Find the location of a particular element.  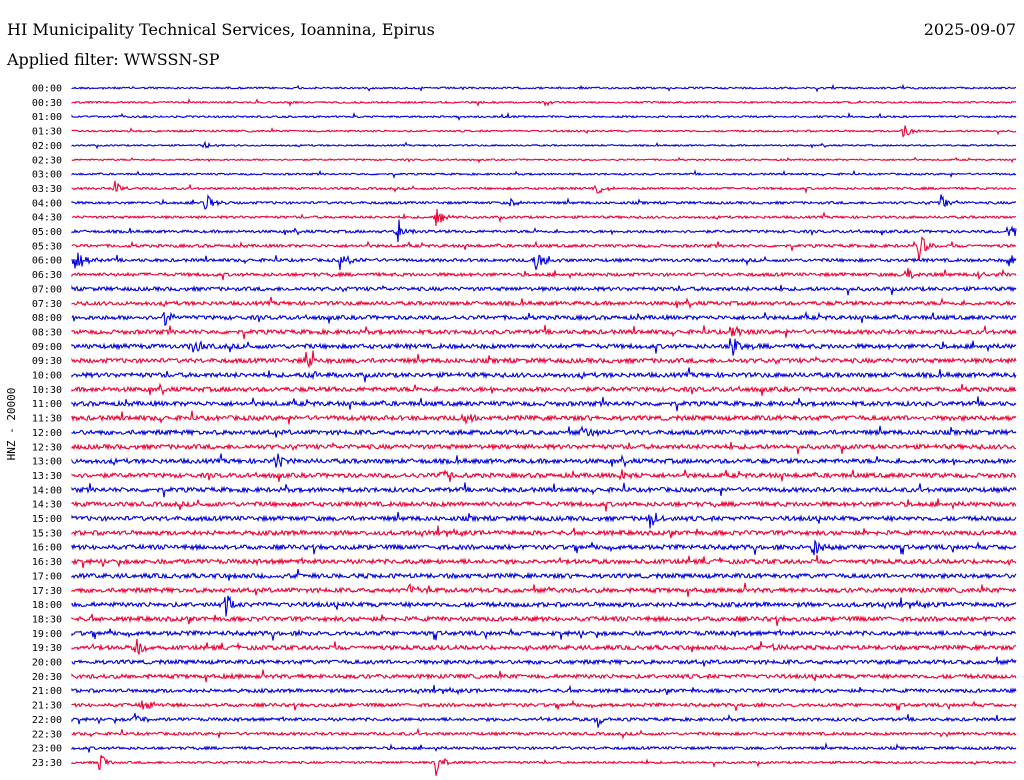

row-time-label: 03:00 is located at coordinates (47, 175).